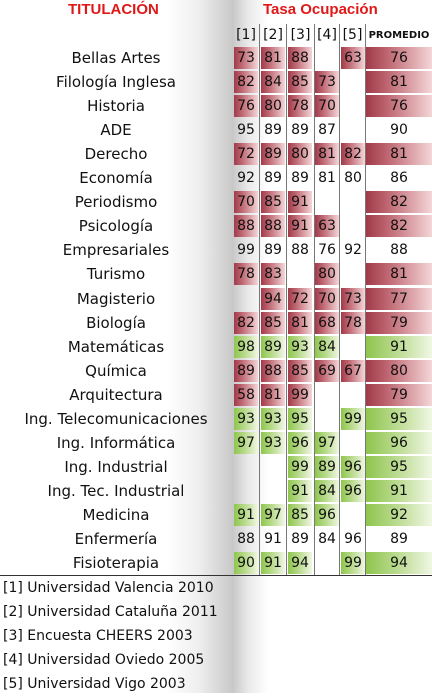 This screenshot has width=432, height=696. I want to click on footer-divider, so click(216, 575).